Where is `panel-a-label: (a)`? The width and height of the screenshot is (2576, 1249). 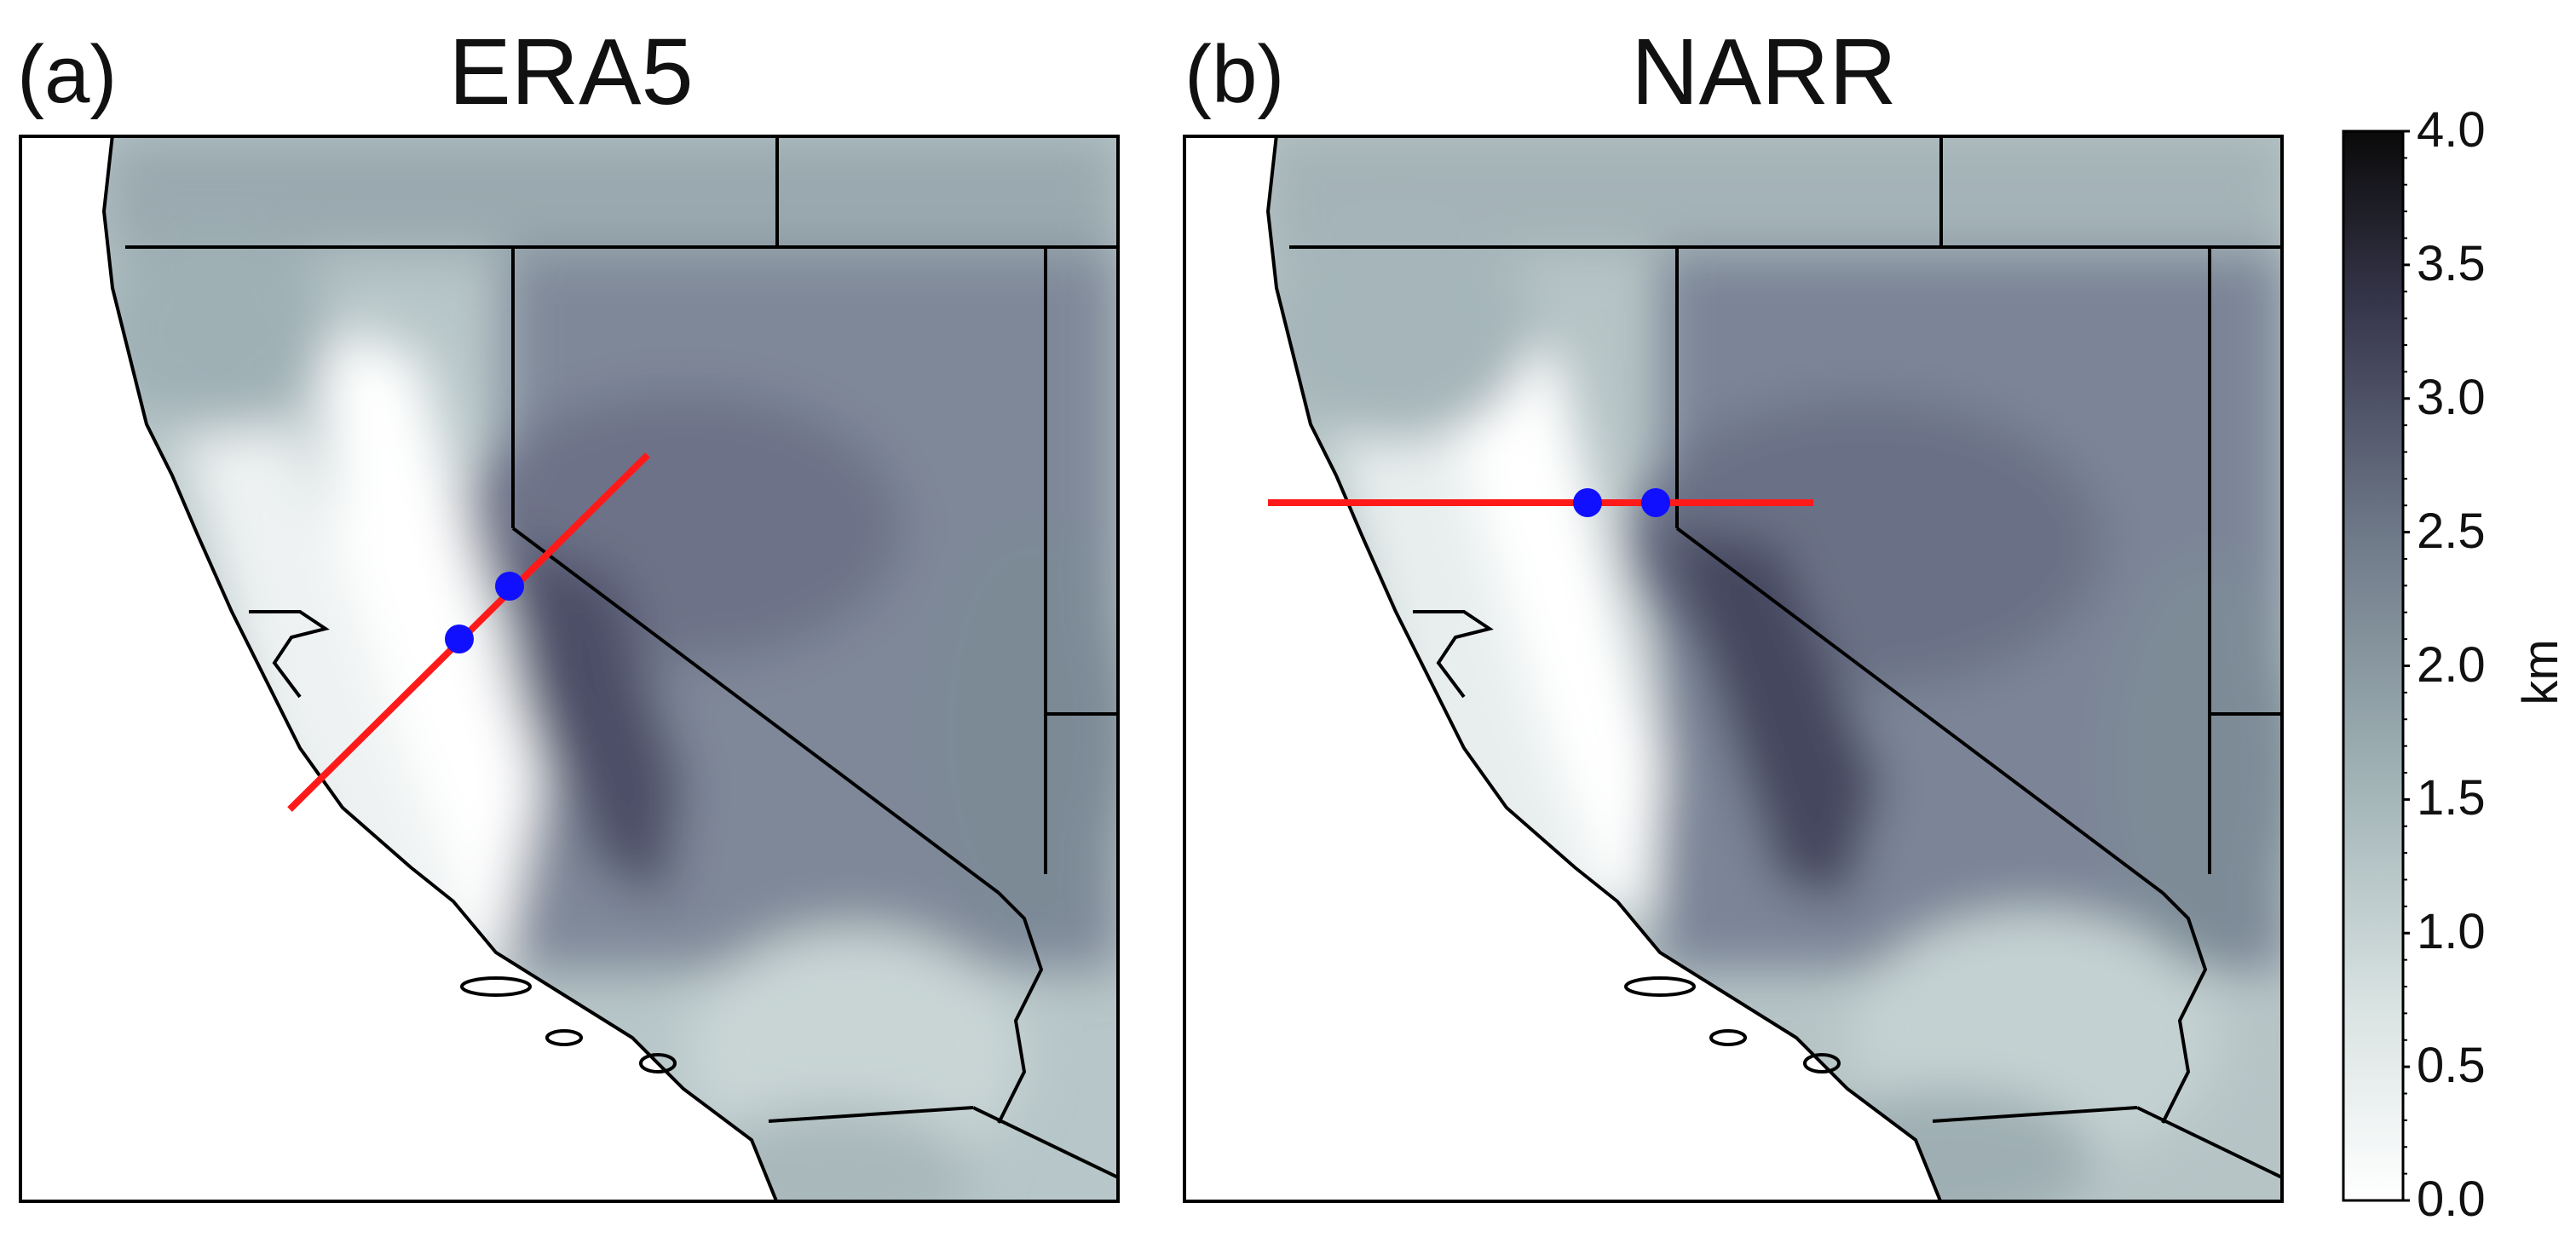 panel-a-label: (a) is located at coordinates (67, 74).